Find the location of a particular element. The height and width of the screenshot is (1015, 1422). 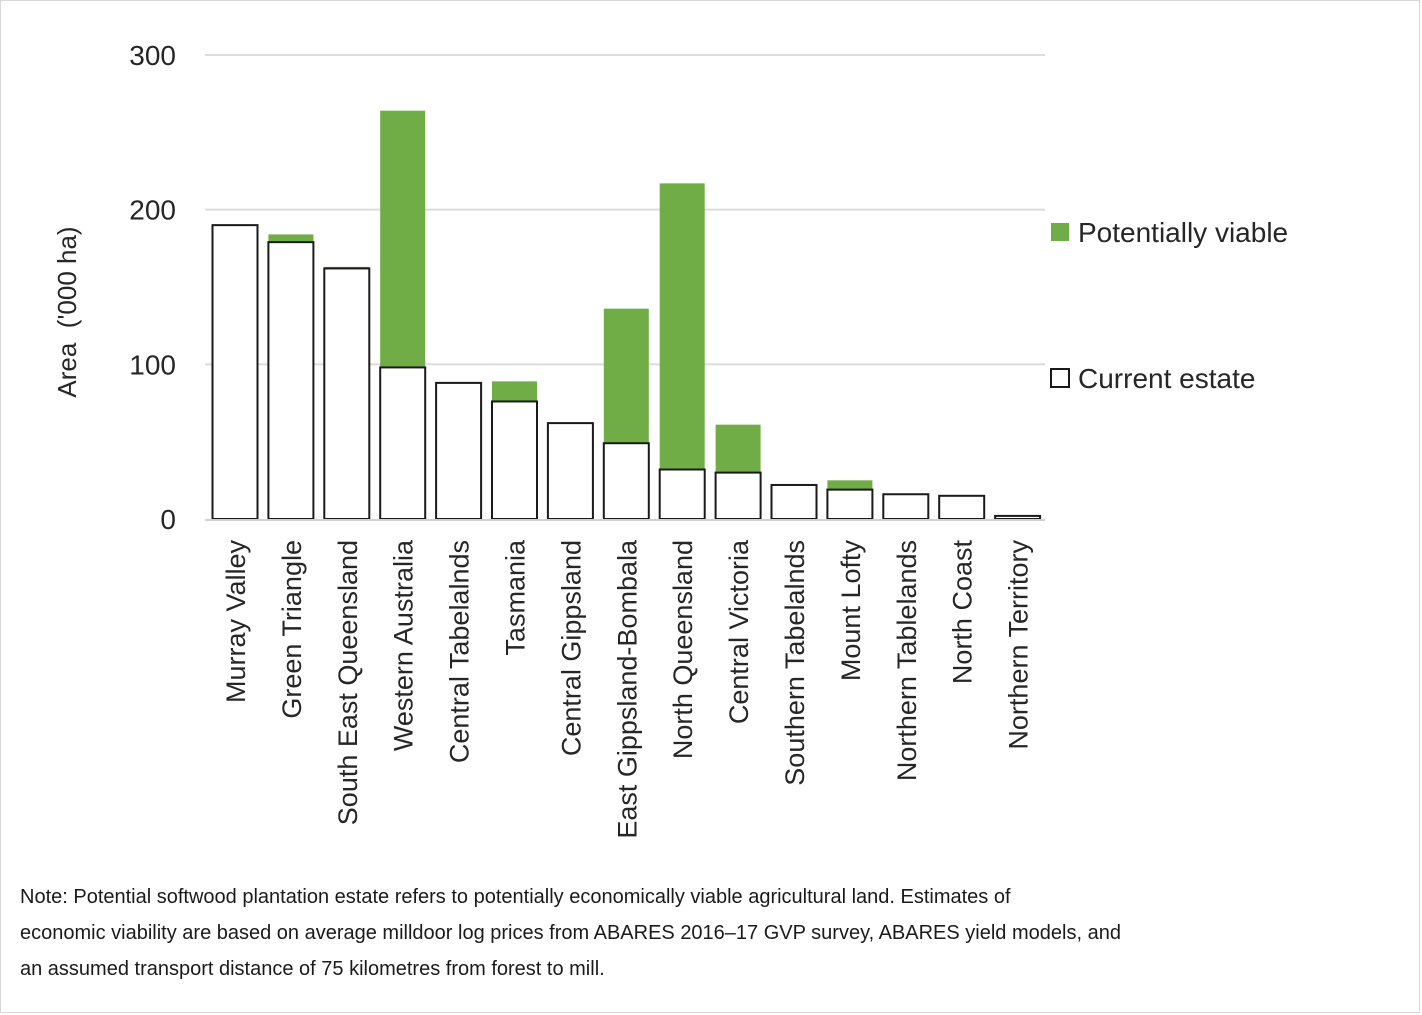

x-tick-label: East Gippsland-Bombala is located at coordinates (627, 689).